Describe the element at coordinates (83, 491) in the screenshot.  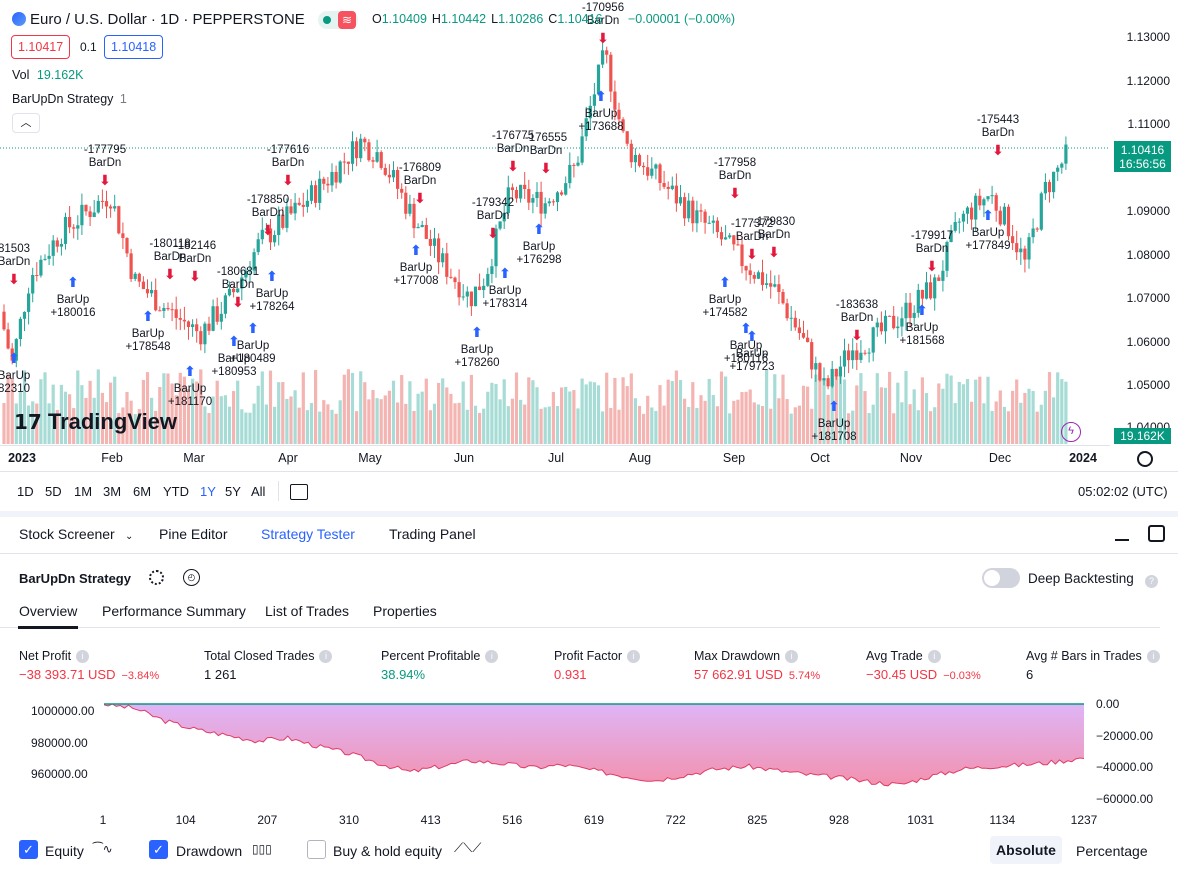
I see `range-button-1m: 1M` at that location.